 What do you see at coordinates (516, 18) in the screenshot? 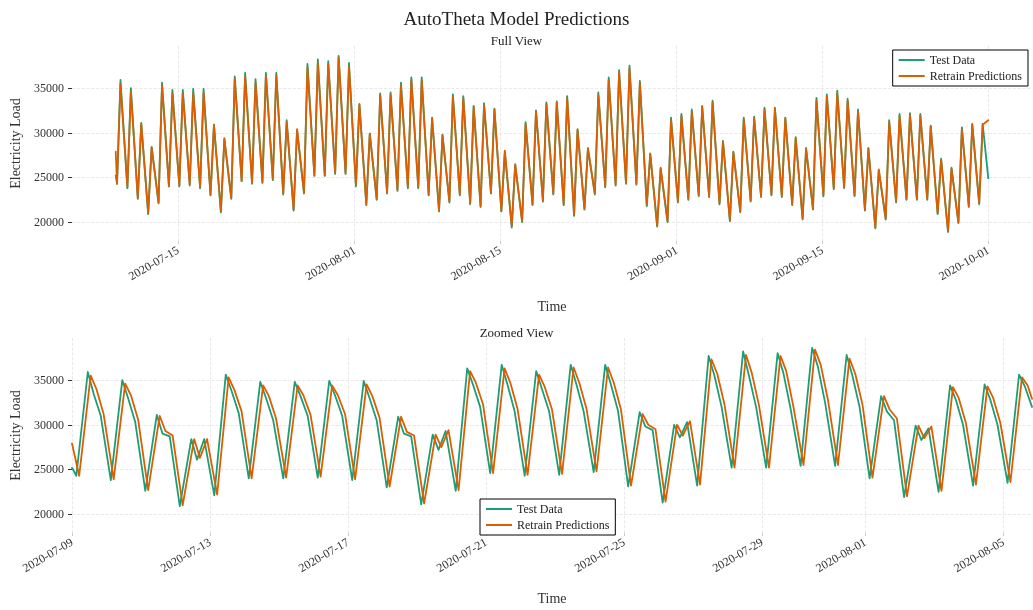
I see `chart-title: AutoTheta Model Predictions` at bounding box center [516, 18].